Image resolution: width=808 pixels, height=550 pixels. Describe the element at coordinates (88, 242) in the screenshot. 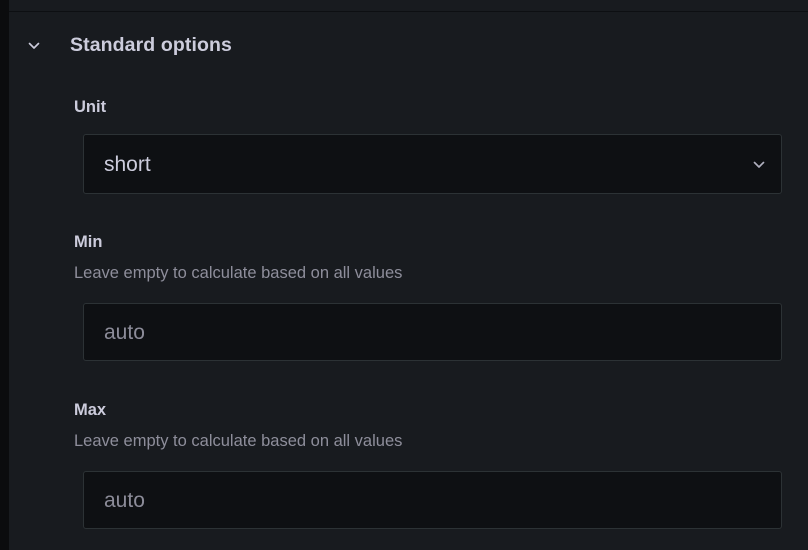

I see `min-label: Min` at that location.